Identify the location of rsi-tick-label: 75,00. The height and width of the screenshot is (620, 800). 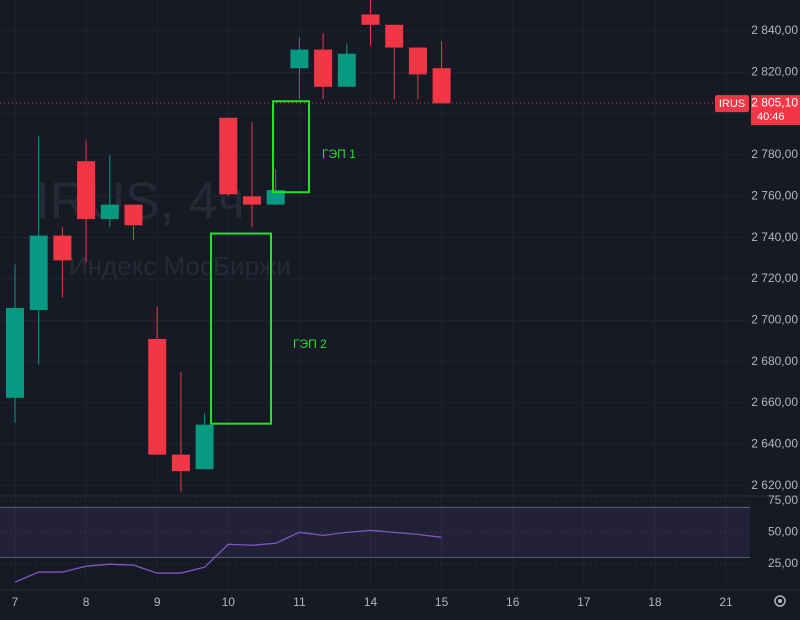
(783, 500).